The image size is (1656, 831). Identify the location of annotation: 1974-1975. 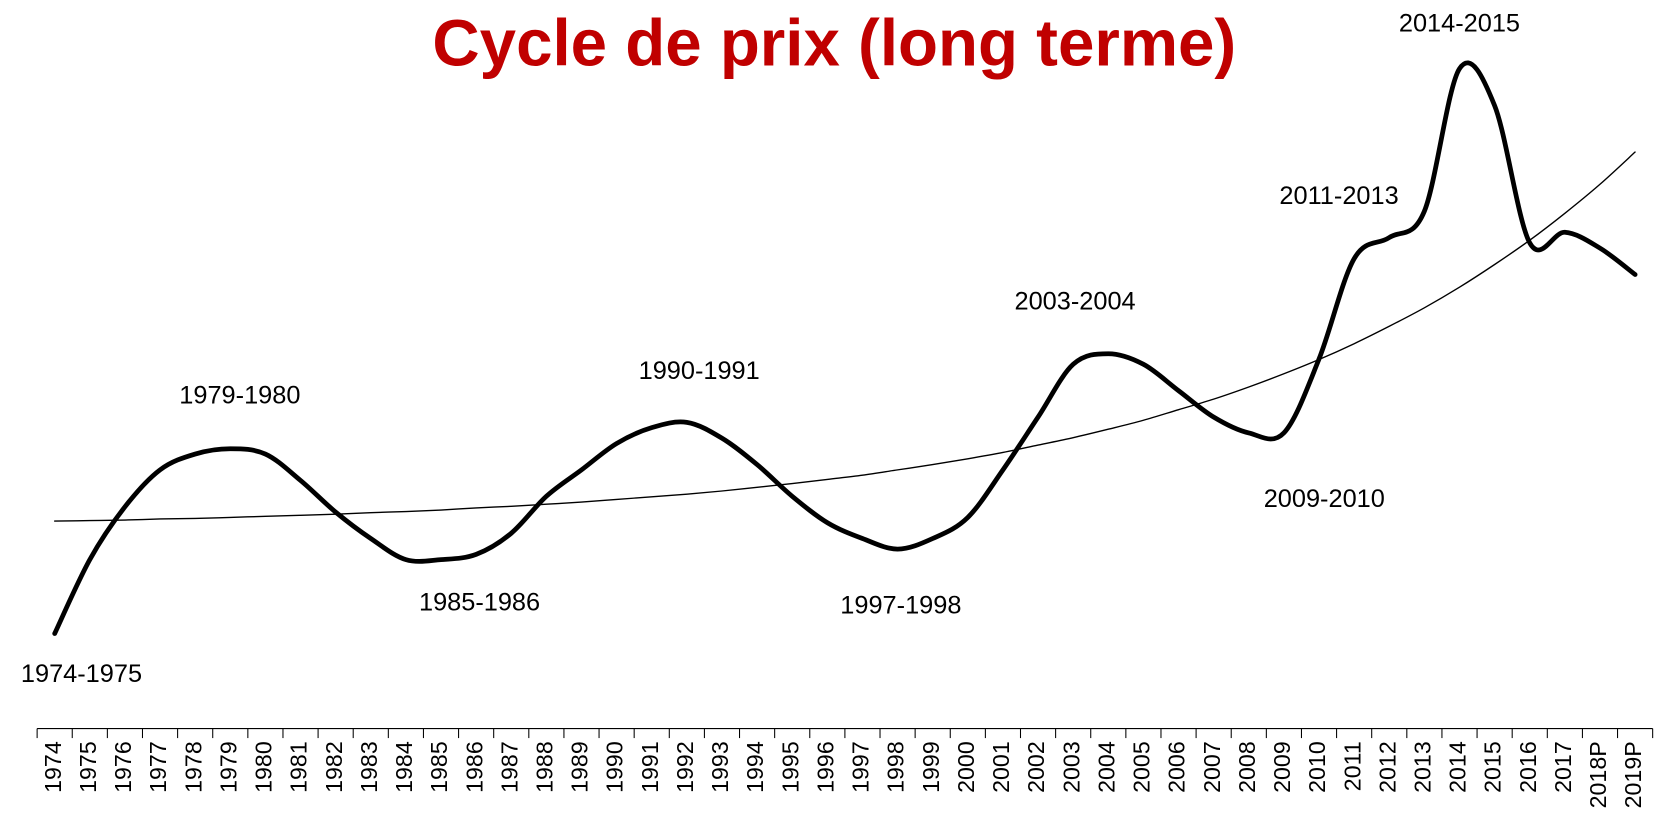
(81, 674).